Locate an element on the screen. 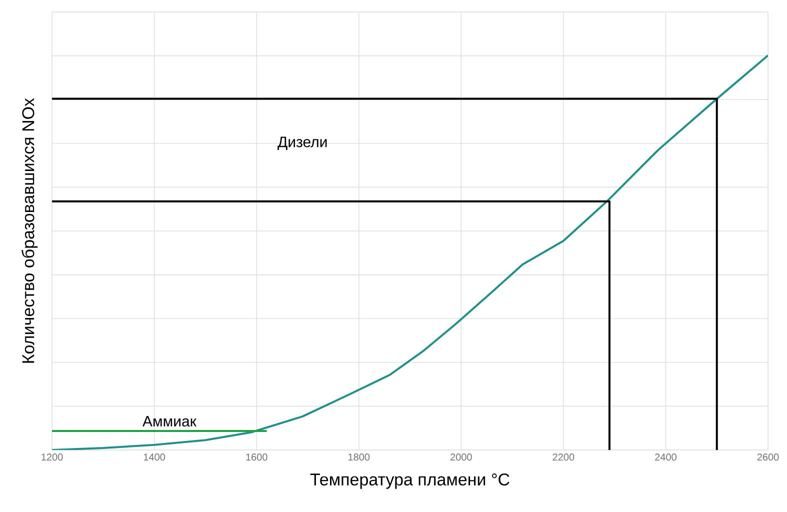 The height and width of the screenshot is (512, 787). x-tick-label: 2000 is located at coordinates (461, 457).